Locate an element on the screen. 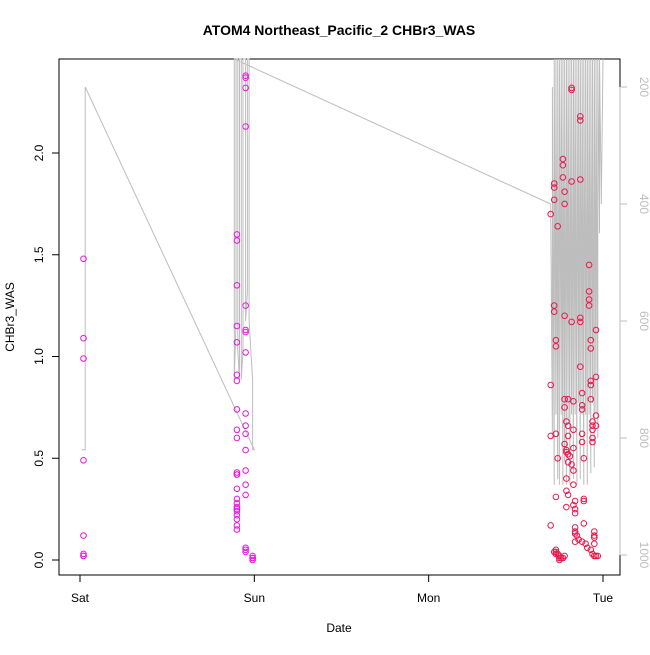  y-tick-label: 0.5 is located at coordinates (39, 458).